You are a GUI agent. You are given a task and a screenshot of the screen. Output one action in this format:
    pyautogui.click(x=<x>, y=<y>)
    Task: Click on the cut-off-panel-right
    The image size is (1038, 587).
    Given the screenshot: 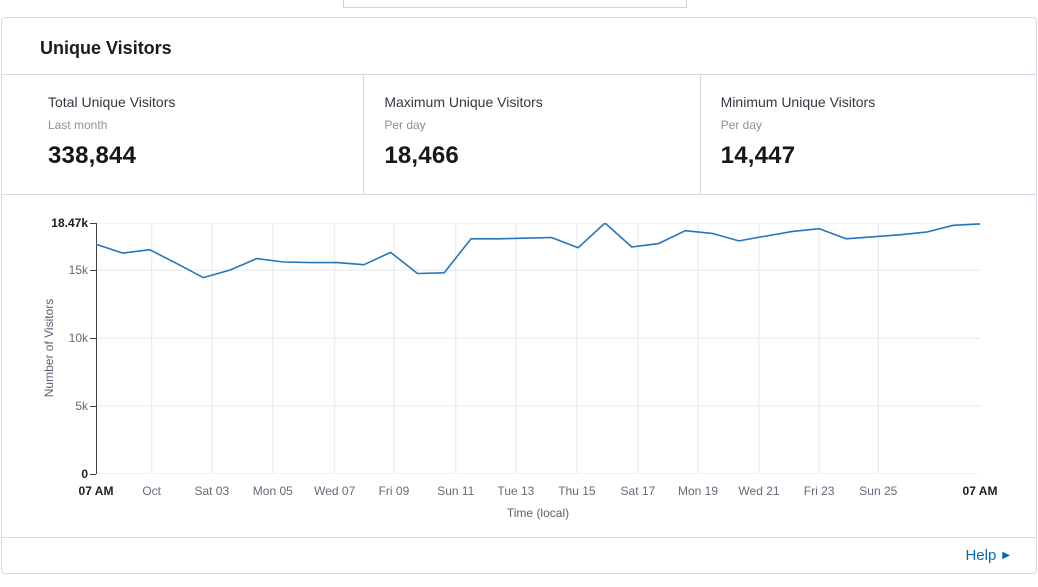 What is the action you would take?
    pyautogui.click(x=515, y=4)
    